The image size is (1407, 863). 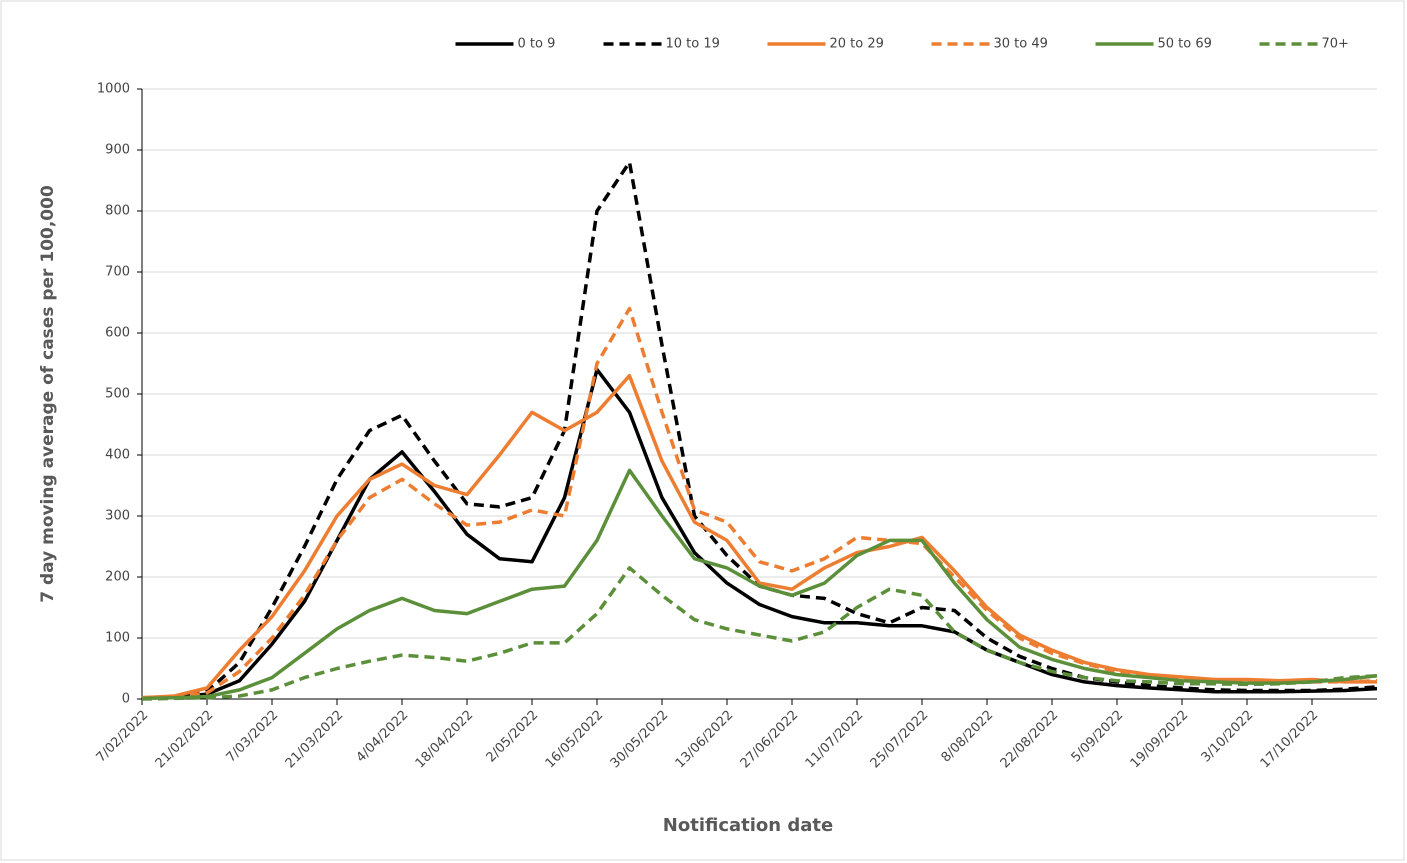 What do you see at coordinates (113, 89) in the screenshot?
I see `y-tick-label: 1000` at bounding box center [113, 89].